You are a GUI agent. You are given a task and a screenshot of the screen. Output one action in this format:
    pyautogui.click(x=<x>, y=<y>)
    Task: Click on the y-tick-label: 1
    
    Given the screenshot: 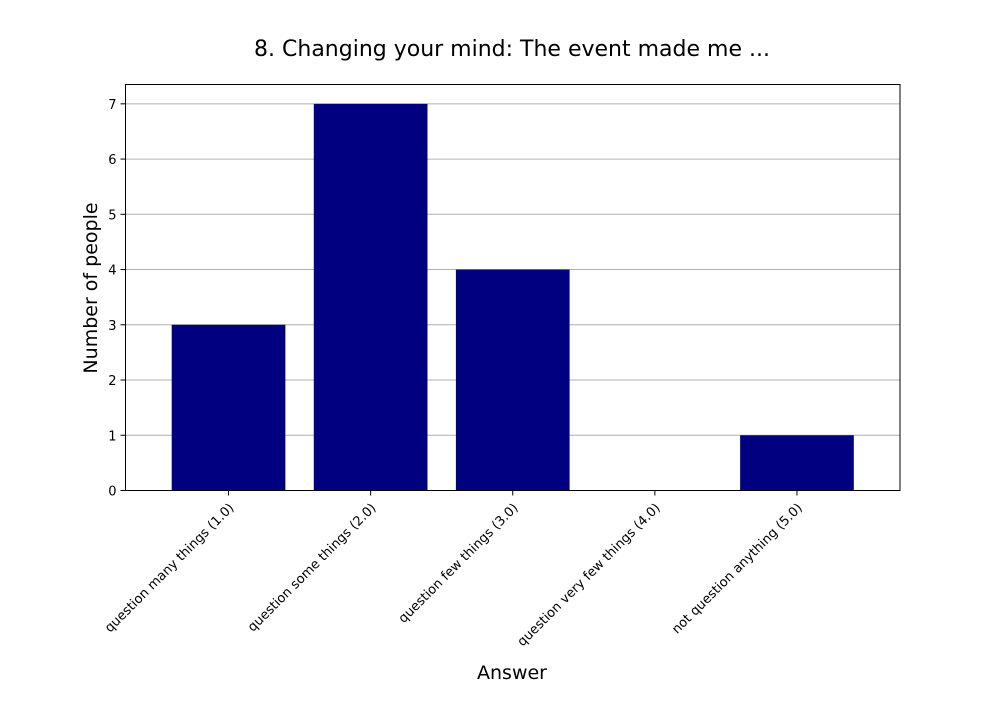 What is the action you would take?
    pyautogui.click(x=112, y=436)
    